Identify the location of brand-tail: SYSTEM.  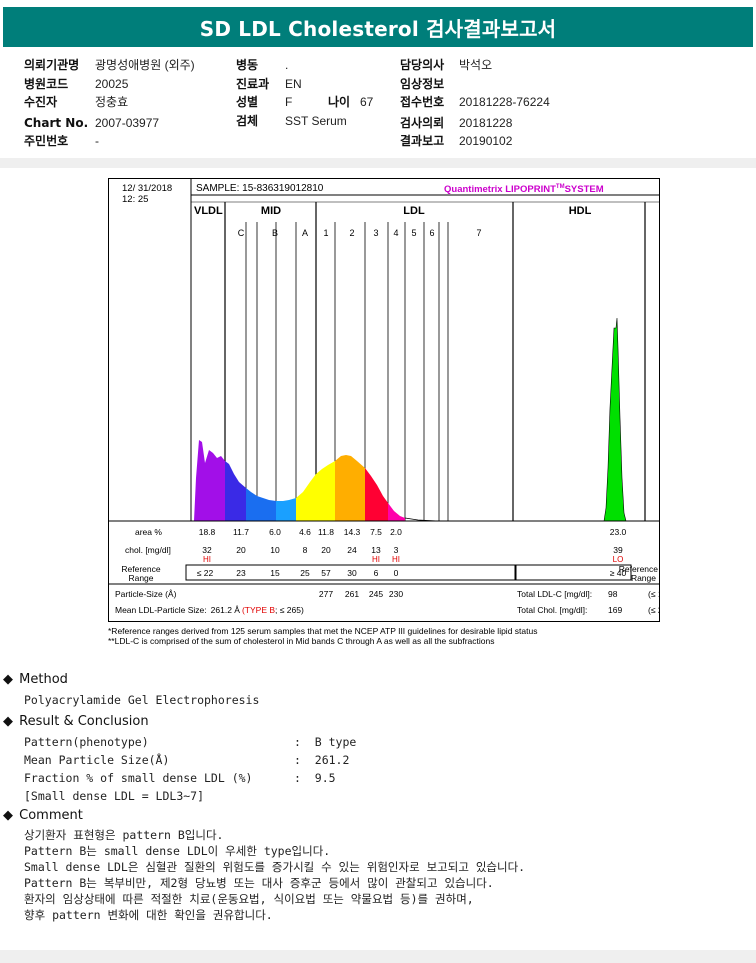
(584, 189).